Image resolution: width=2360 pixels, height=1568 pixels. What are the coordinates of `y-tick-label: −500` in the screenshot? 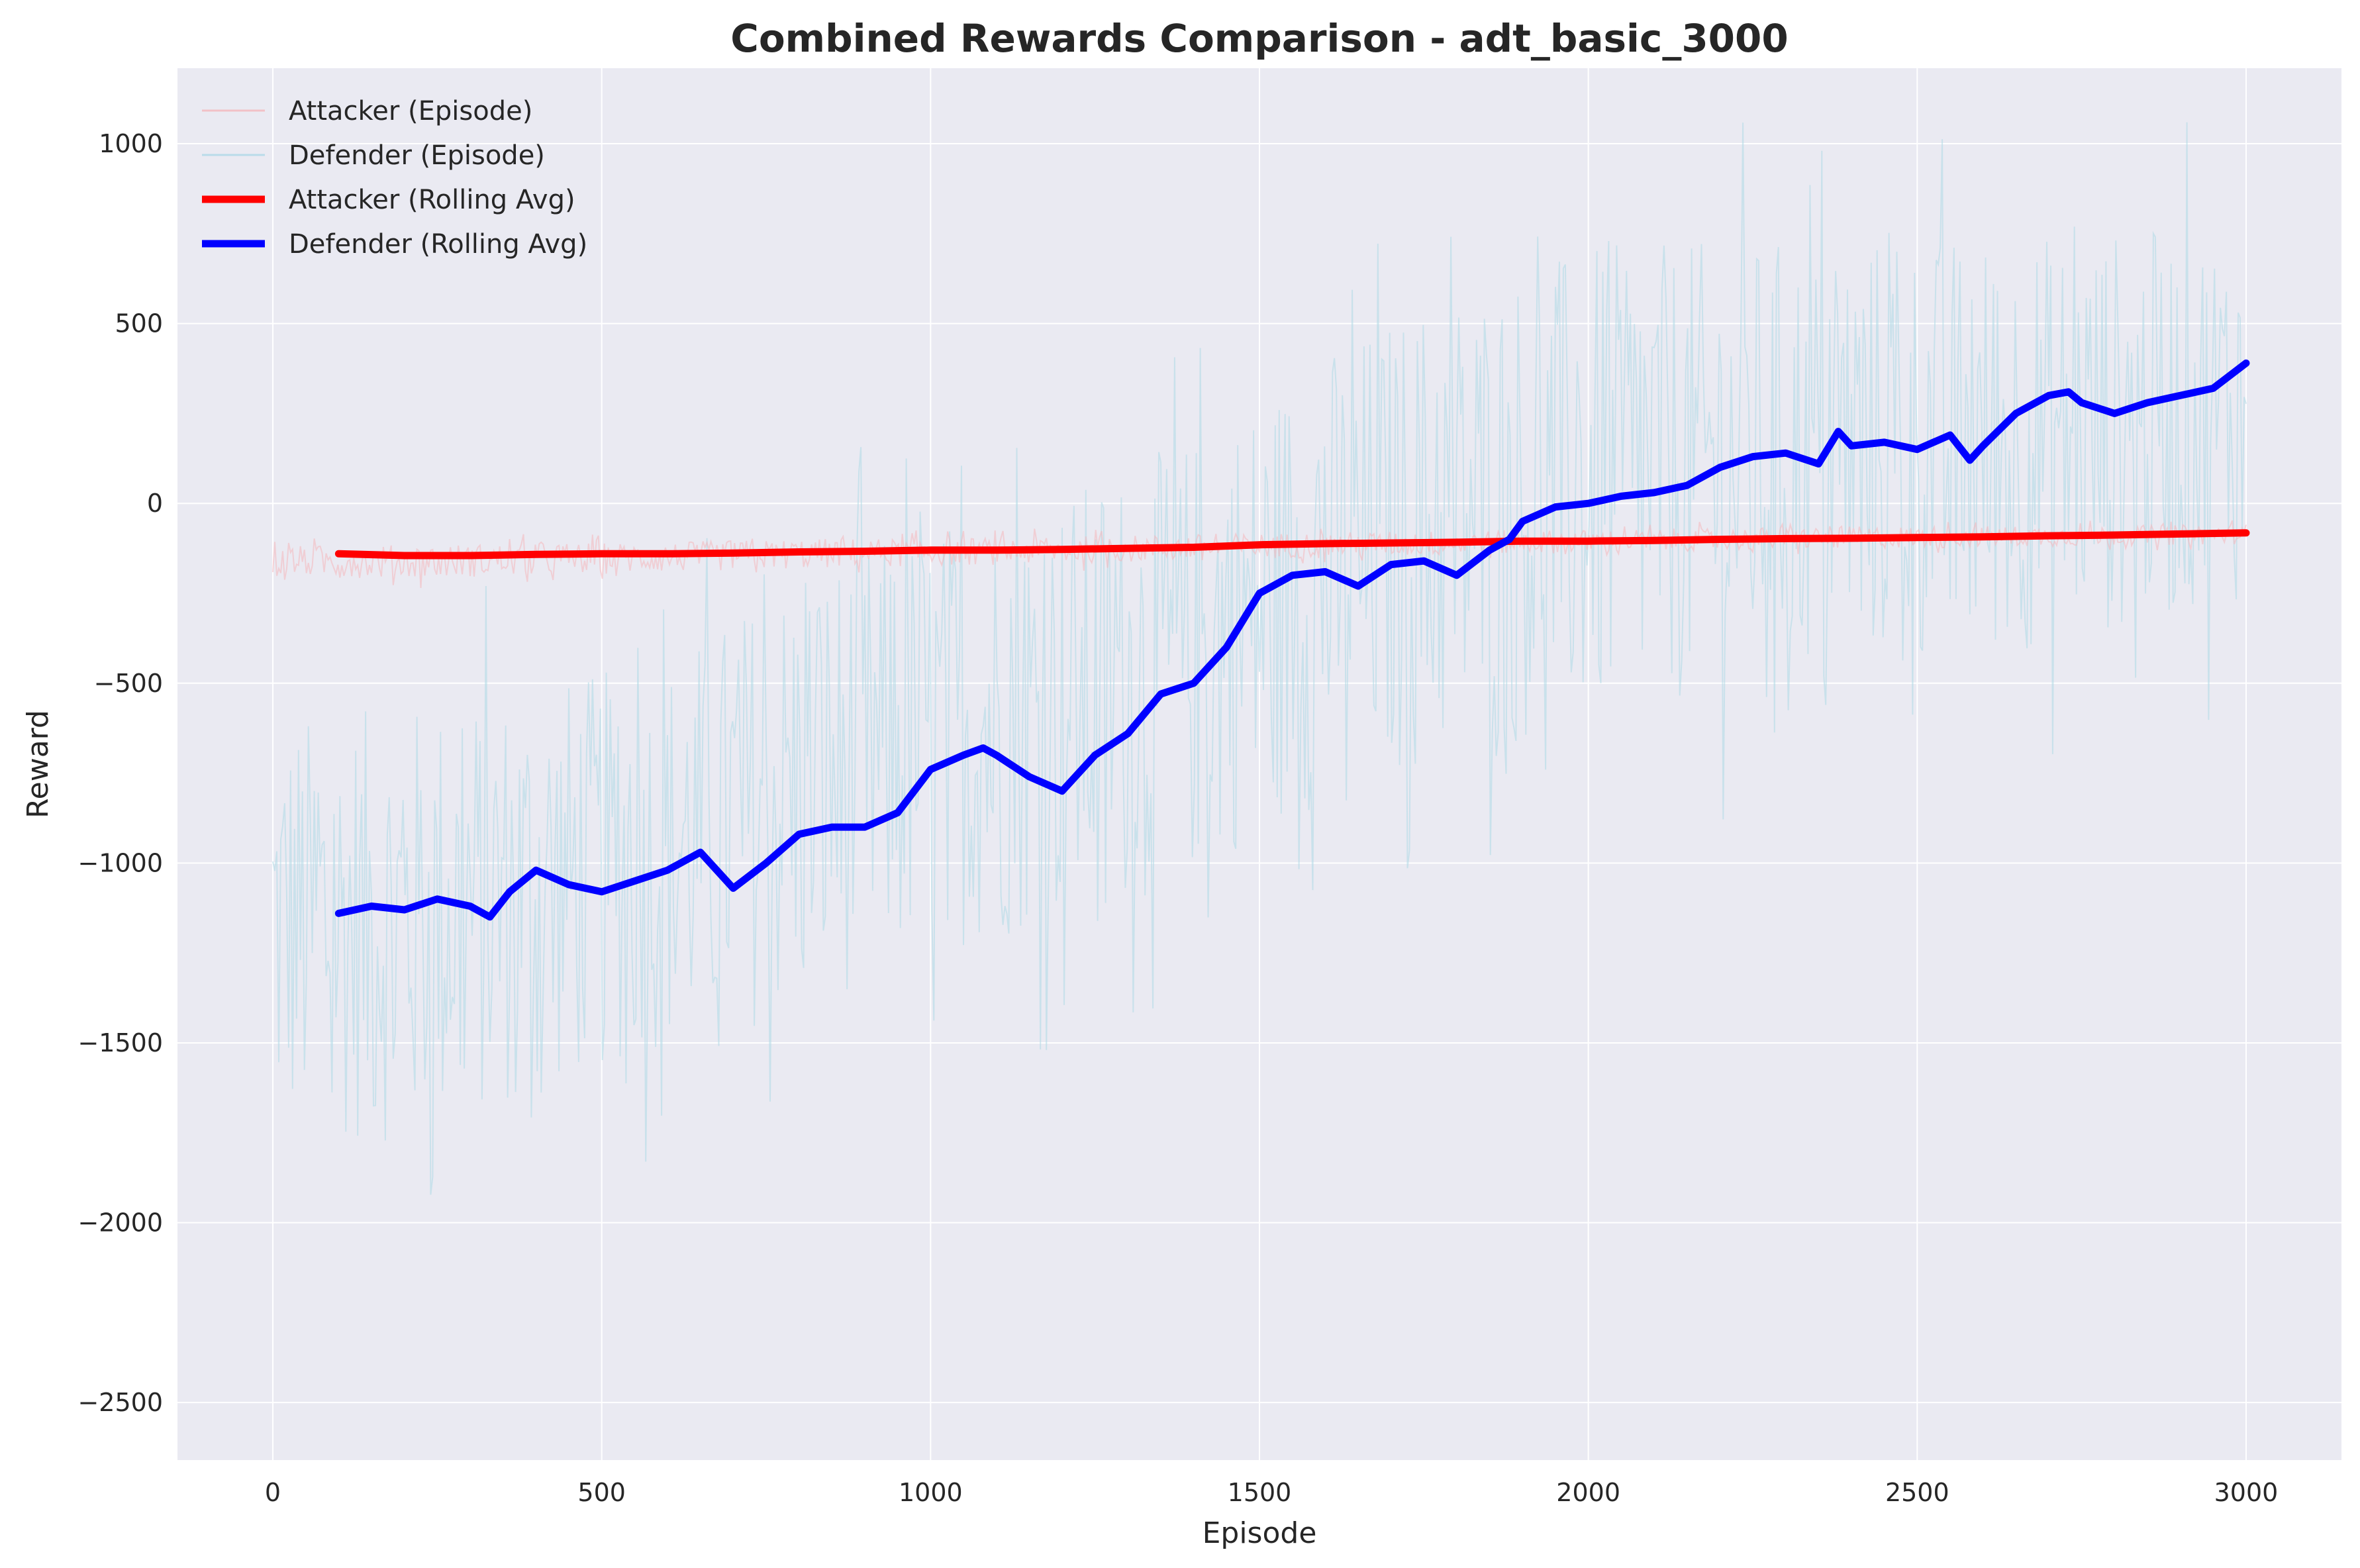 It's located at (128, 683).